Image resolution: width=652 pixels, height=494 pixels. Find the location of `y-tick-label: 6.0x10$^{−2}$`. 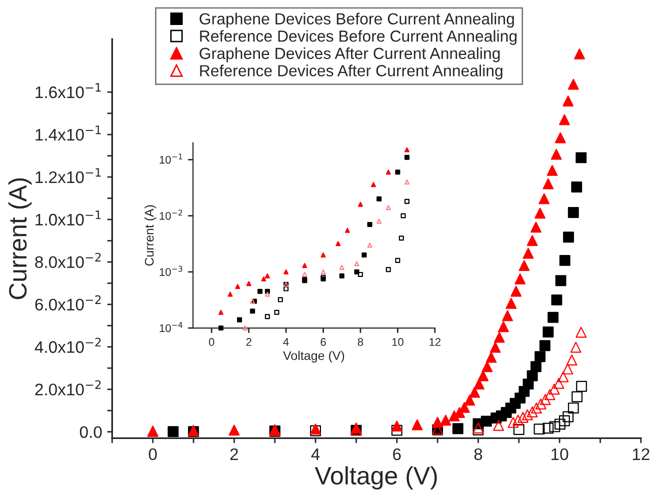

y-tick-label: 6.0x10$^{−2}$ is located at coordinates (68, 302).